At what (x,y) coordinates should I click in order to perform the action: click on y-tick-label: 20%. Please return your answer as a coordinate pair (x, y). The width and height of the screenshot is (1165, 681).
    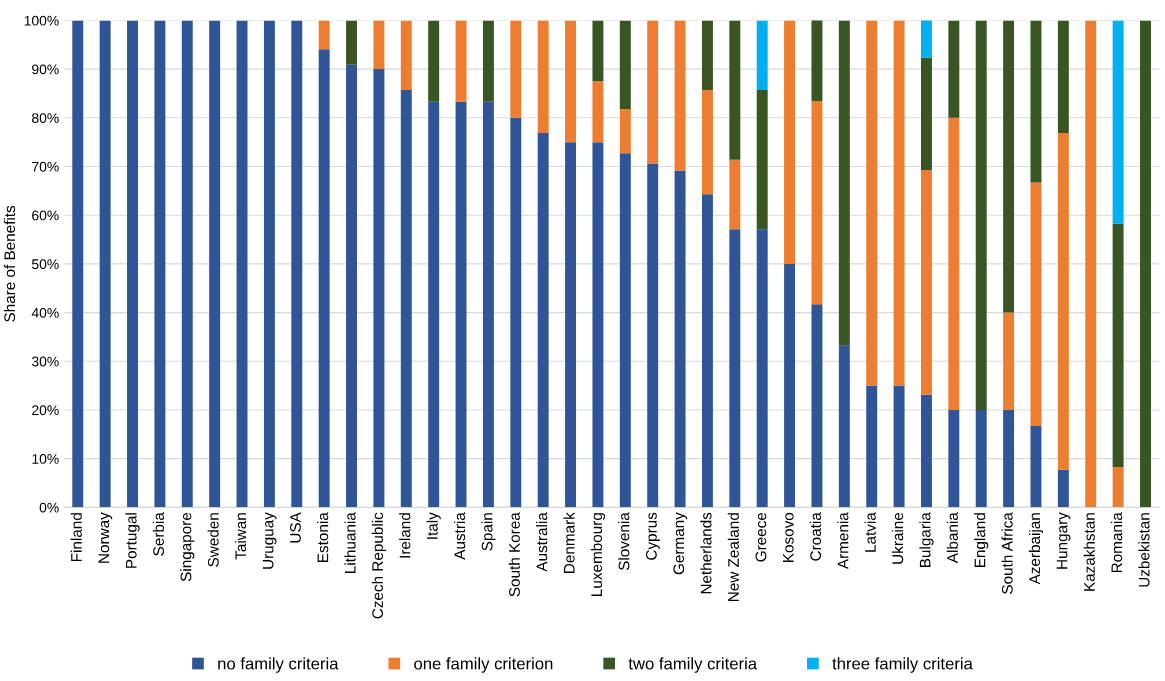
    Looking at the image, I should click on (45, 410).